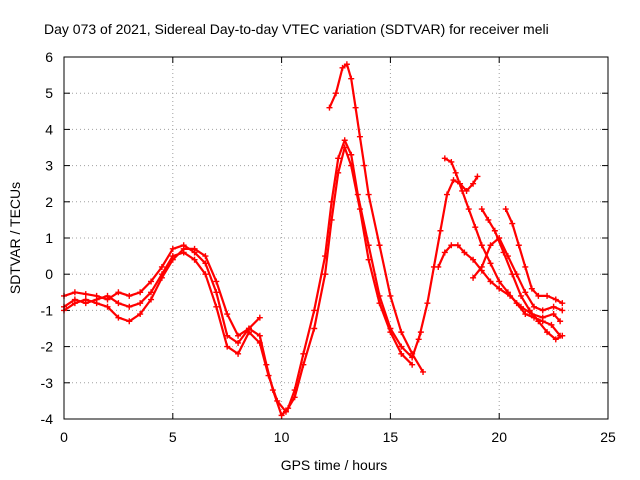  I want to click on y-tick-label: -2, so click(47, 347).